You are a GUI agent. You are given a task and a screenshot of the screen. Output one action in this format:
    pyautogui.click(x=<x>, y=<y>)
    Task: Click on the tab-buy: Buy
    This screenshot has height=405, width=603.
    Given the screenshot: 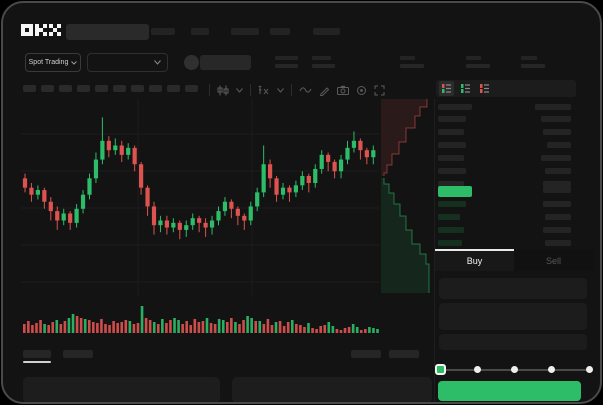 What is the action you would take?
    pyautogui.click(x=474, y=260)
    